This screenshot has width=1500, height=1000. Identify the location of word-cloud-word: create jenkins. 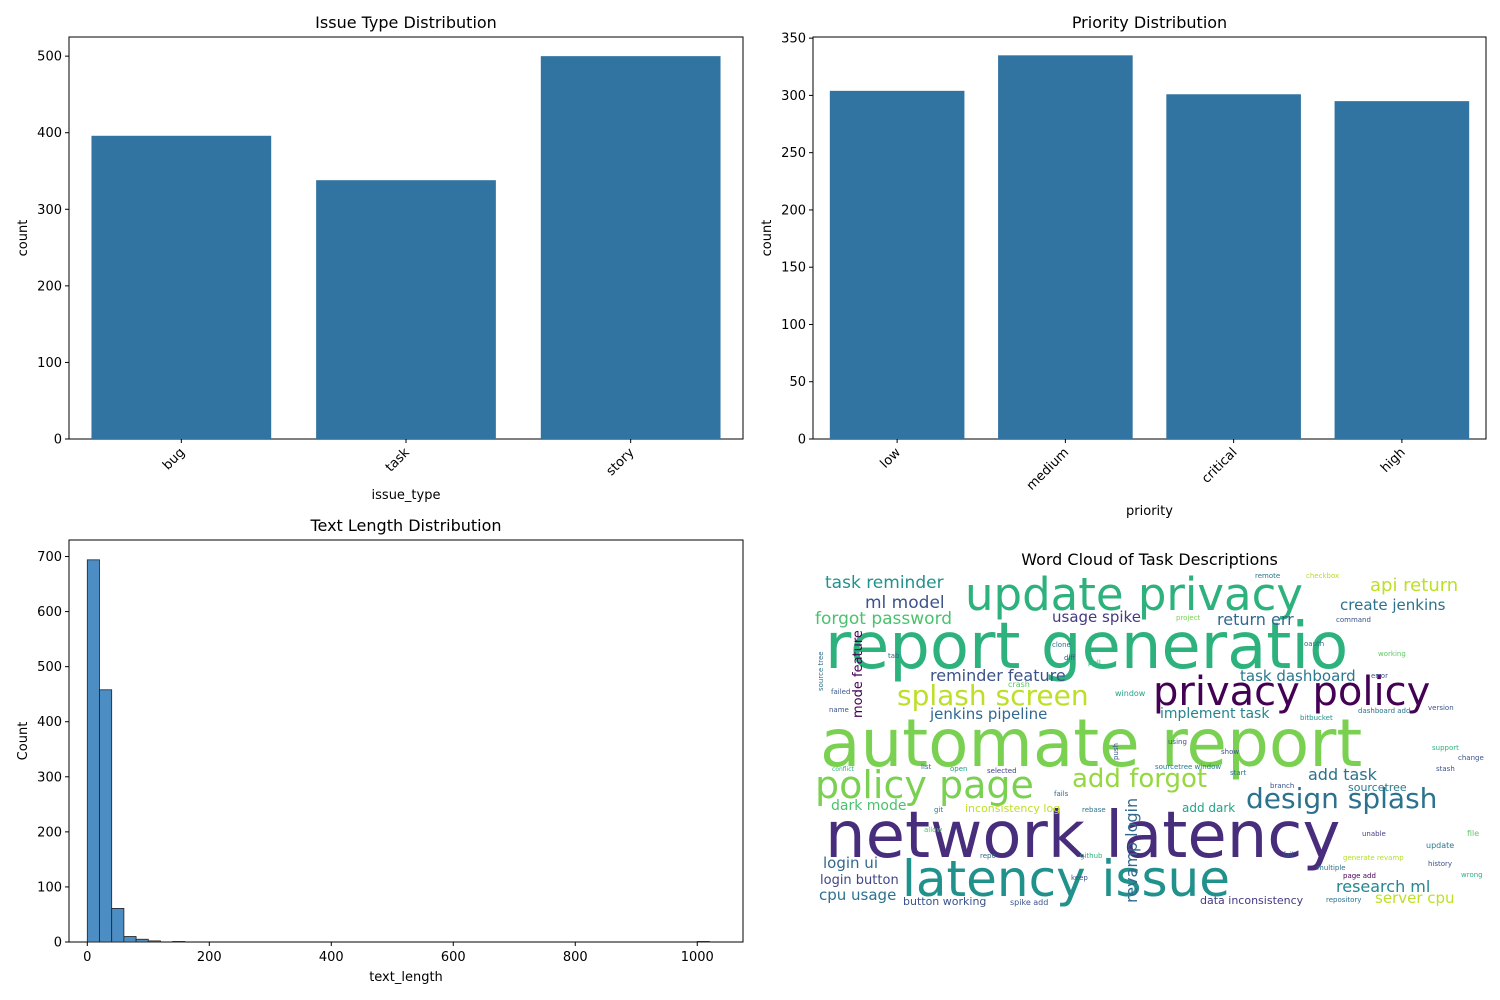
(1393, 605).